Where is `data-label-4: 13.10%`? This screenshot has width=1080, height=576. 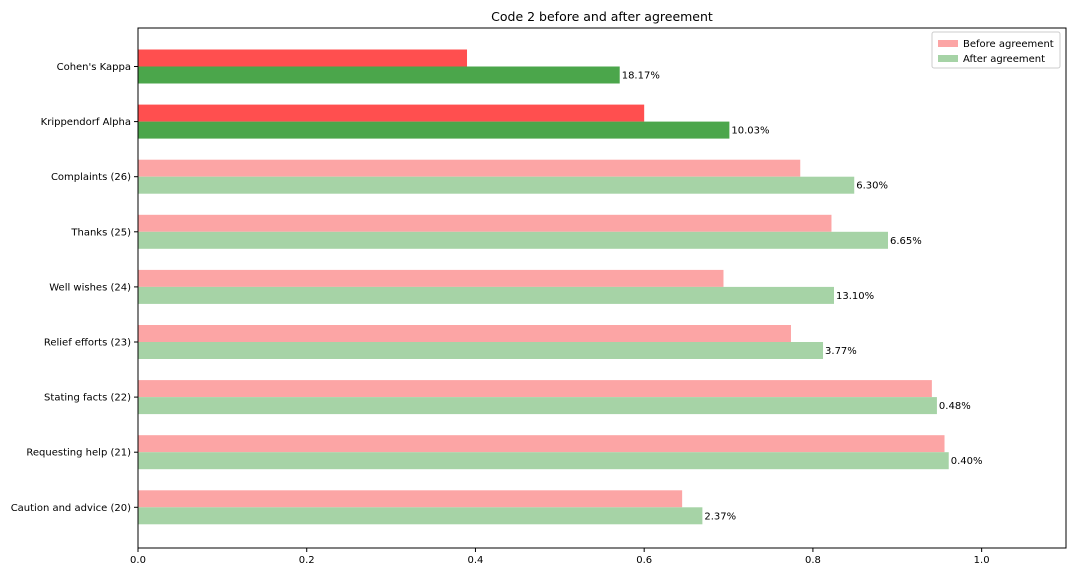
data-label-4: 13.10% is located at coordinates (855, 296).